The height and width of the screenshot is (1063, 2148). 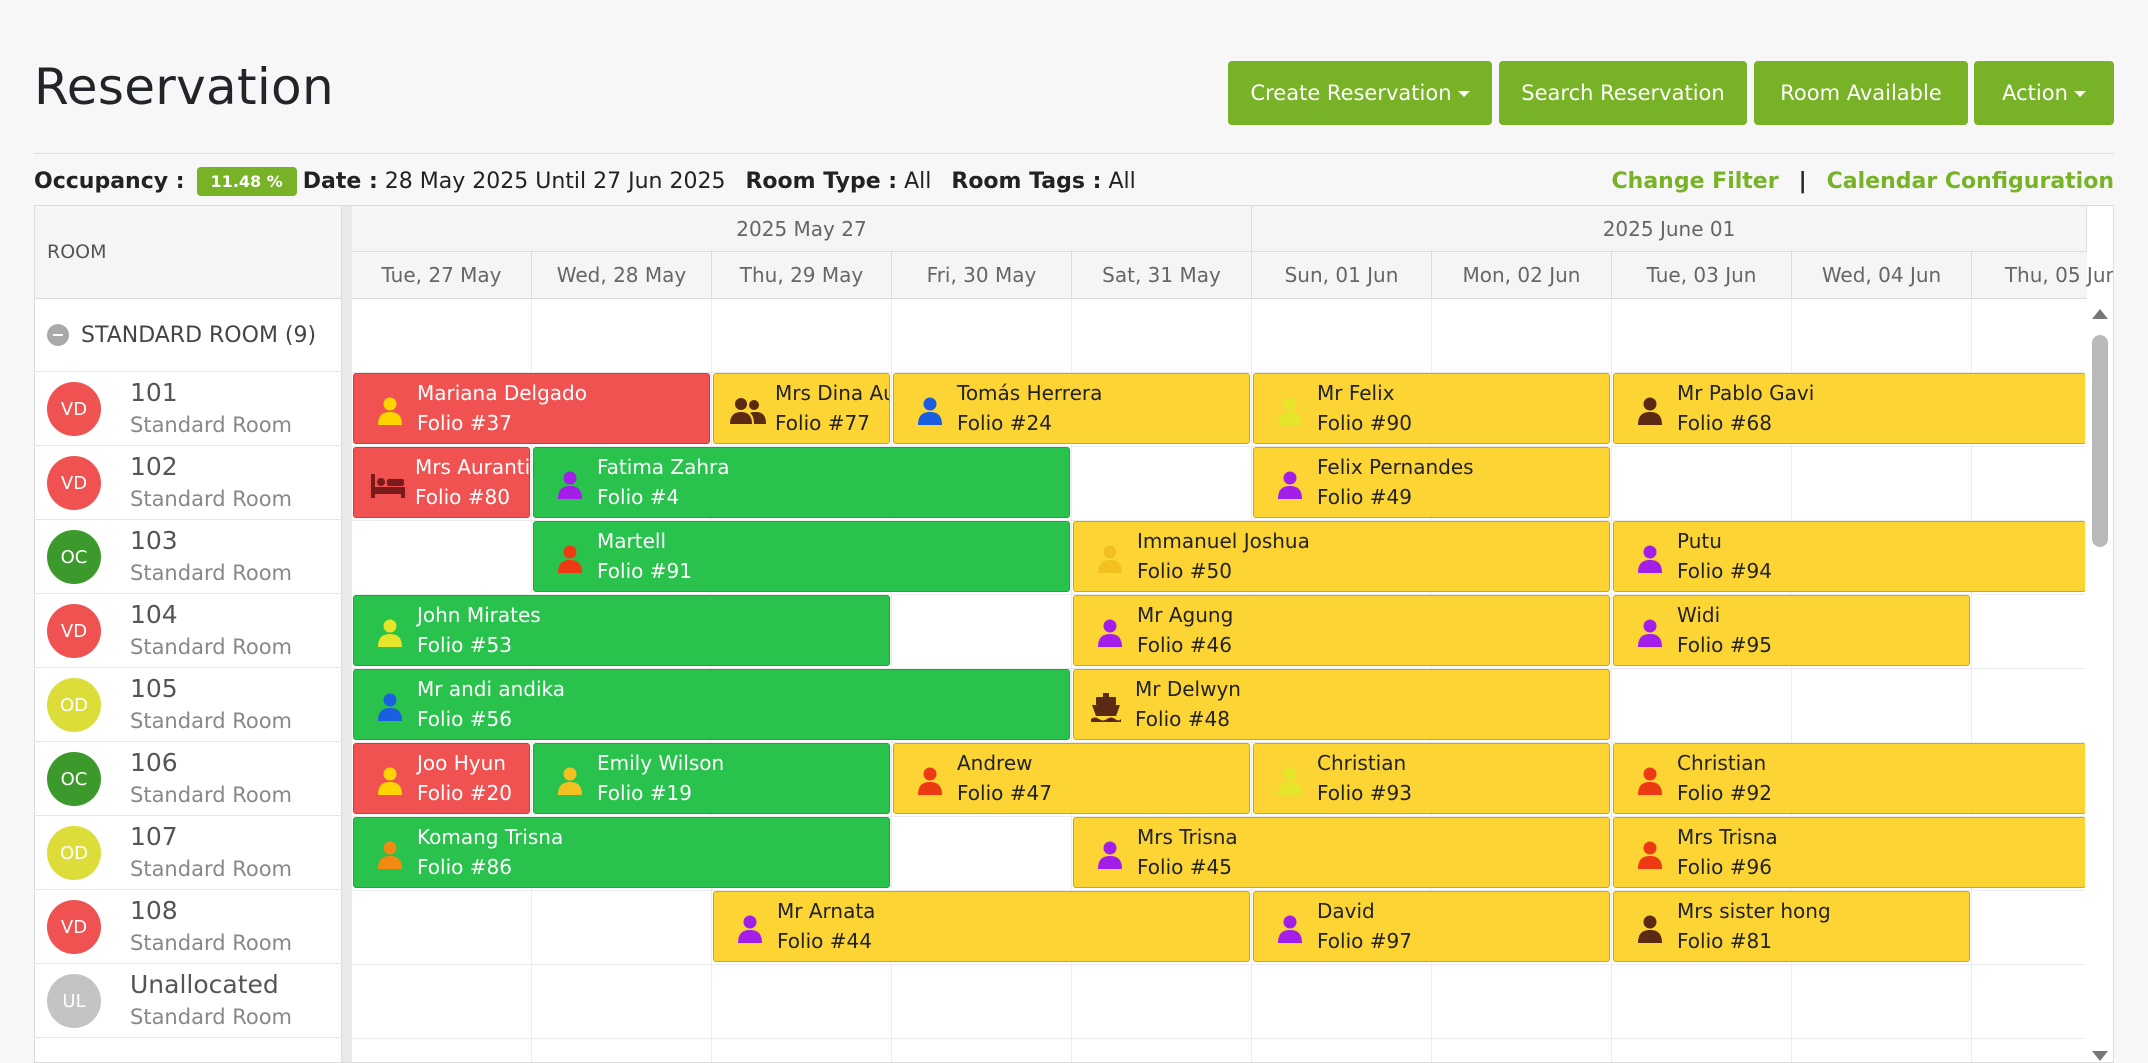 What do you see at coordinates (1724, 793) in the screenshot?
I see `folio-number: Folio #92` at bounding box center [1724, 793].